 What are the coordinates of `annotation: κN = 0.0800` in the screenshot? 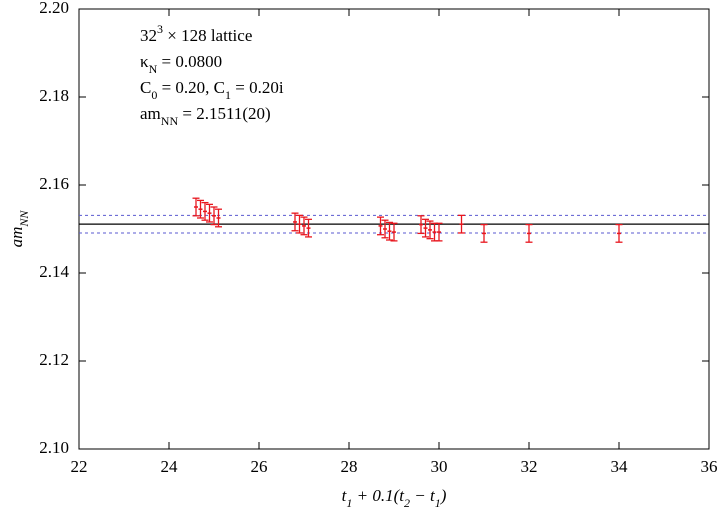 It's located at (181, 64).